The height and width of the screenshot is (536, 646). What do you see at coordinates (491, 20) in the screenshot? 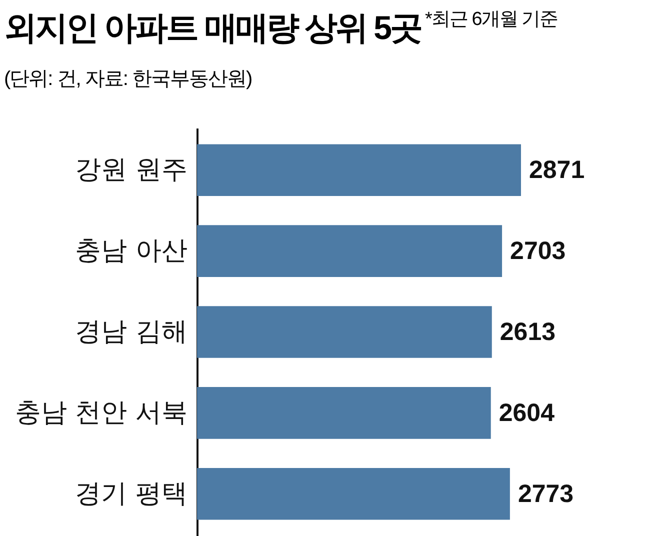
I see `text: *최근 6개월 기준` at bounding box center [491, 20].